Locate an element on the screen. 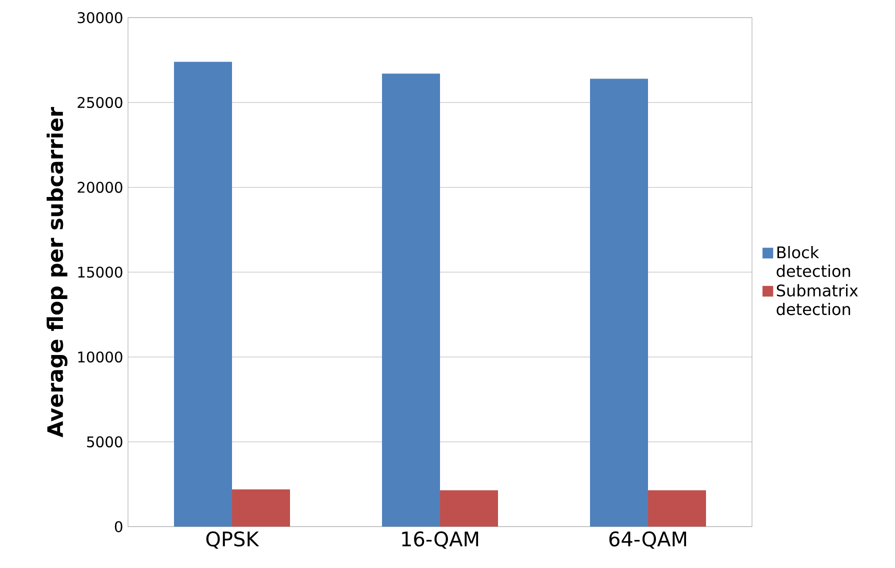 The height and width of the screenshot is (568, 895). y-tick-label: 10000 is located at coordinates (100, 357).